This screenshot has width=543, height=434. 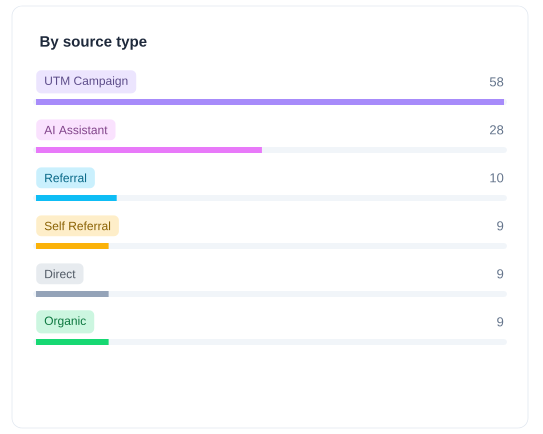 I want to click on y-tick-label: Organic, so click(x=65, y=322).